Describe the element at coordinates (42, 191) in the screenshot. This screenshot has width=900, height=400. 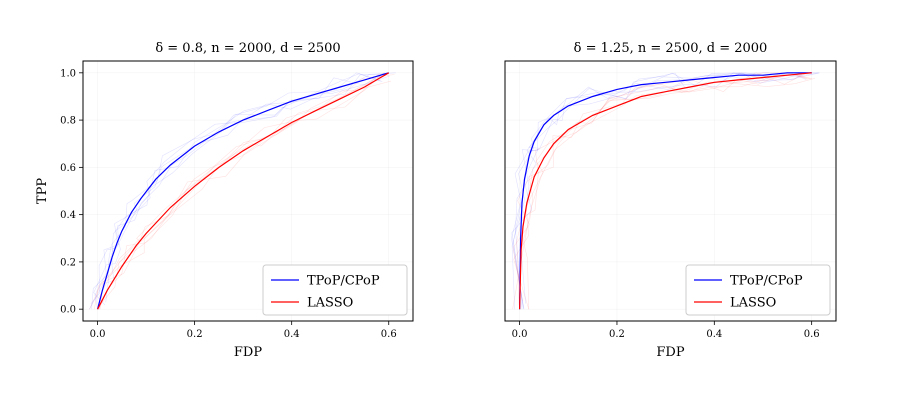
I see `y-axis-label: TPP` at that location.